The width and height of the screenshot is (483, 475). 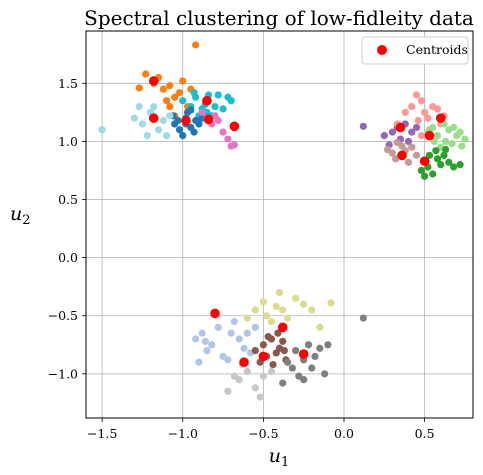 I want to click on legend-centroid-marker, so click(x=382, y=50).